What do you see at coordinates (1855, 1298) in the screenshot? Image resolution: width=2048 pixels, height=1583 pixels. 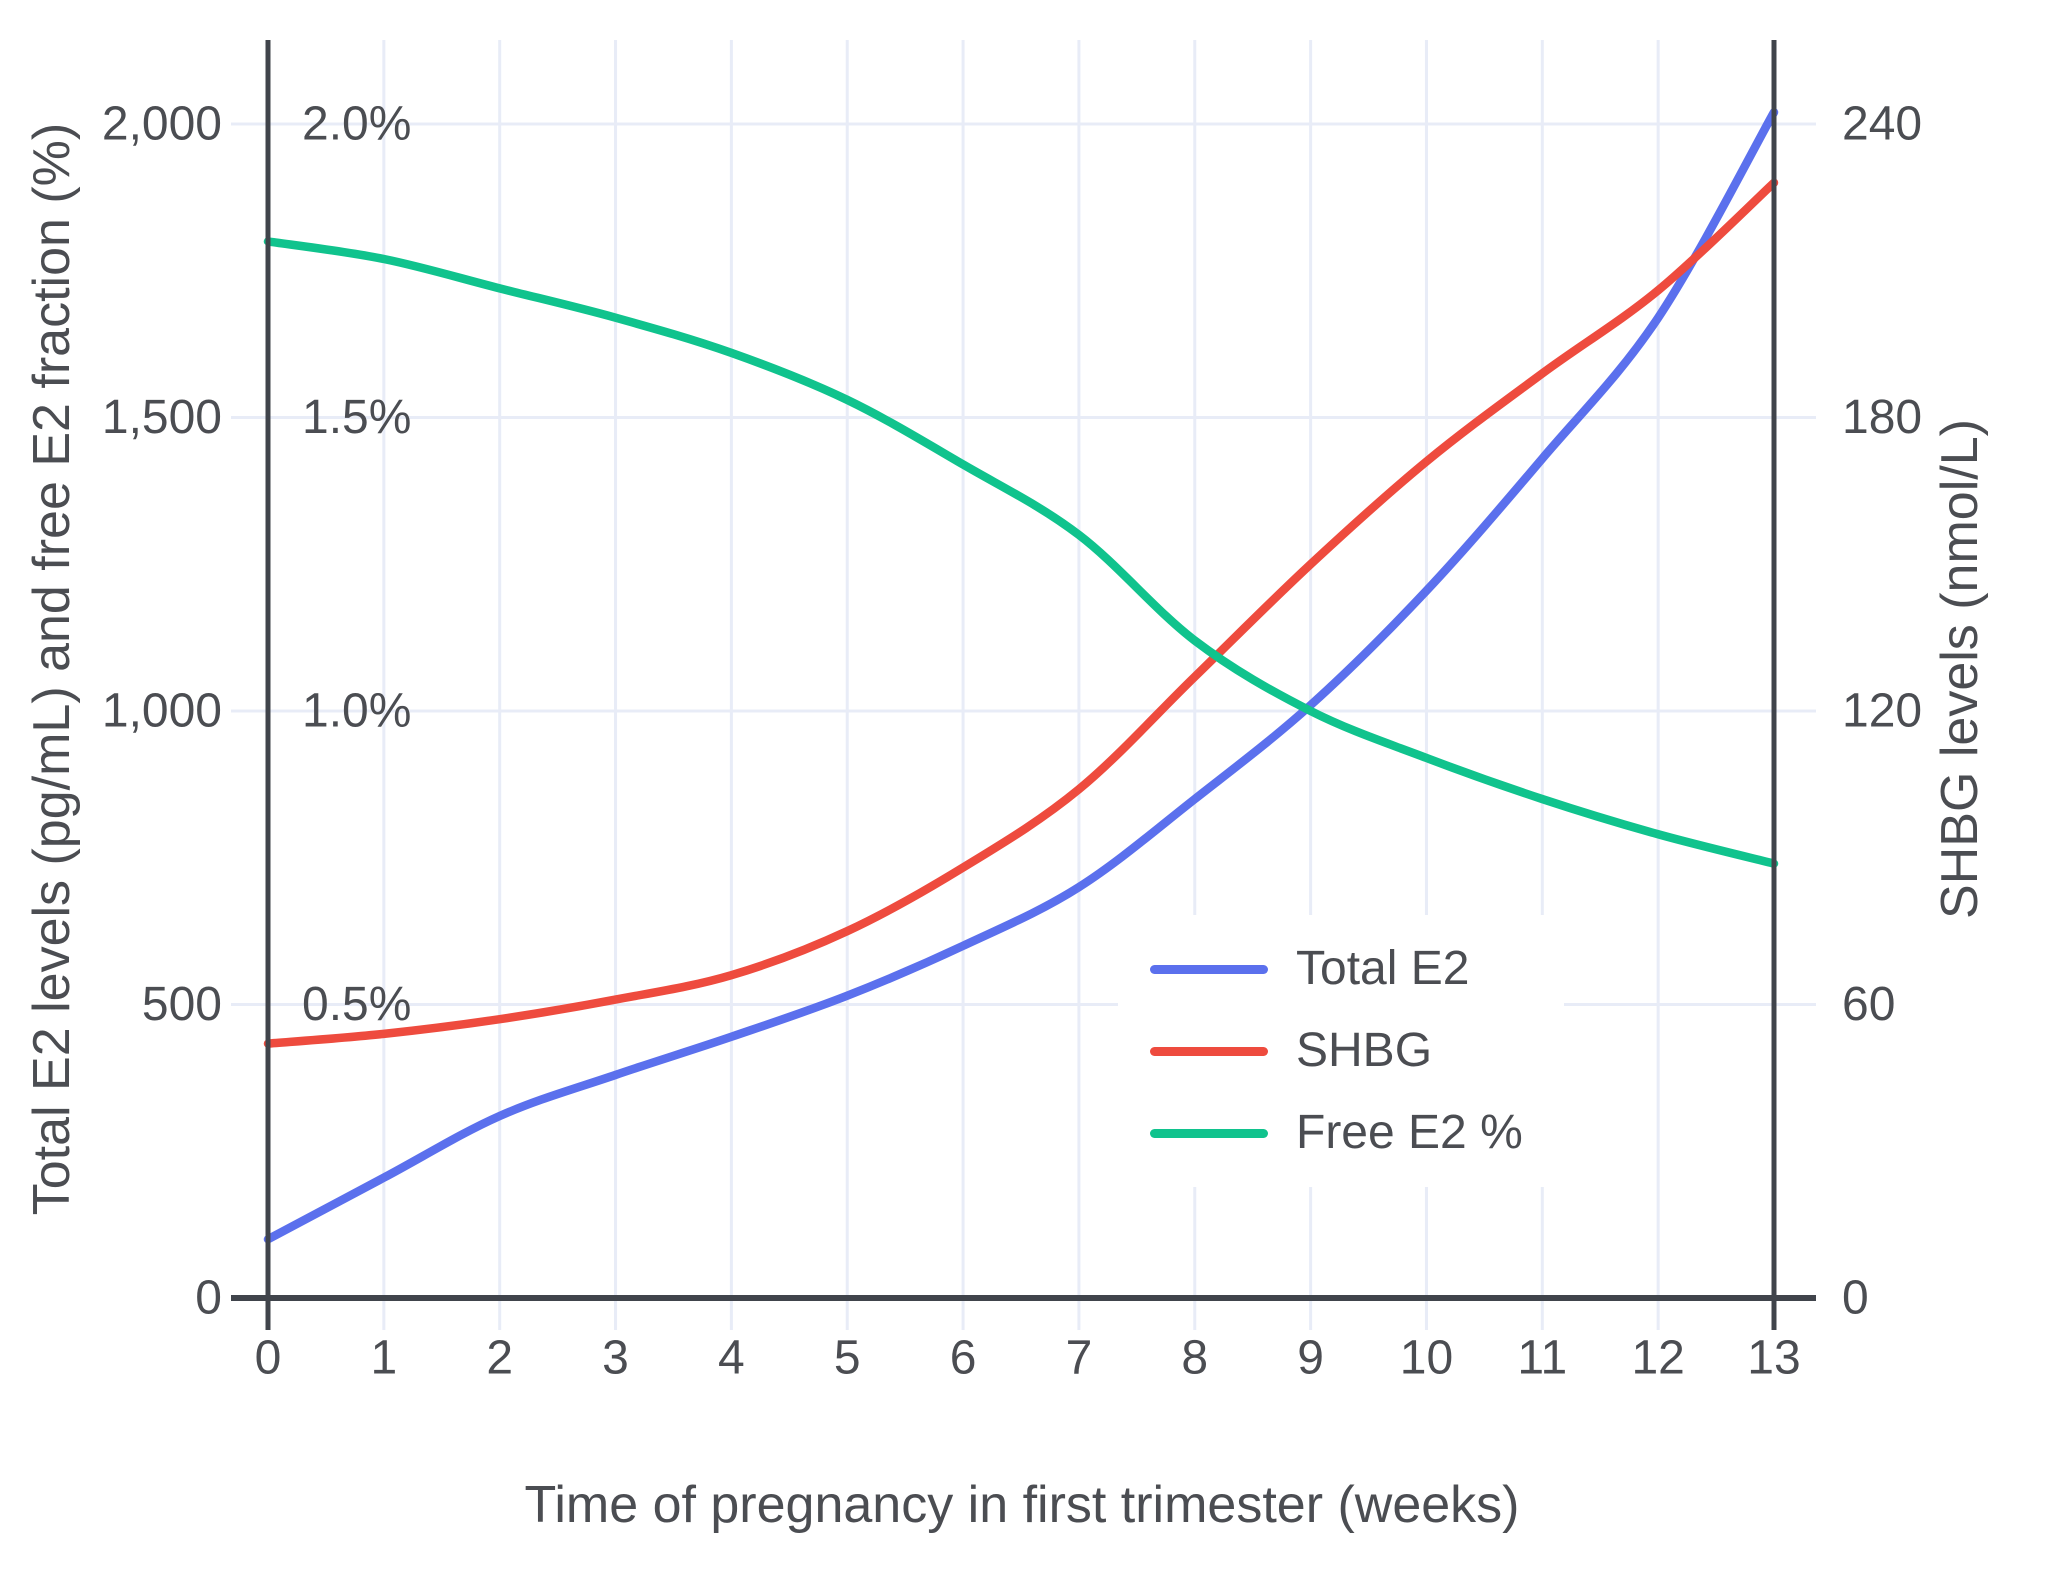 I see `y-right-tick-label: 0` at bounding box center [1855, 1298].